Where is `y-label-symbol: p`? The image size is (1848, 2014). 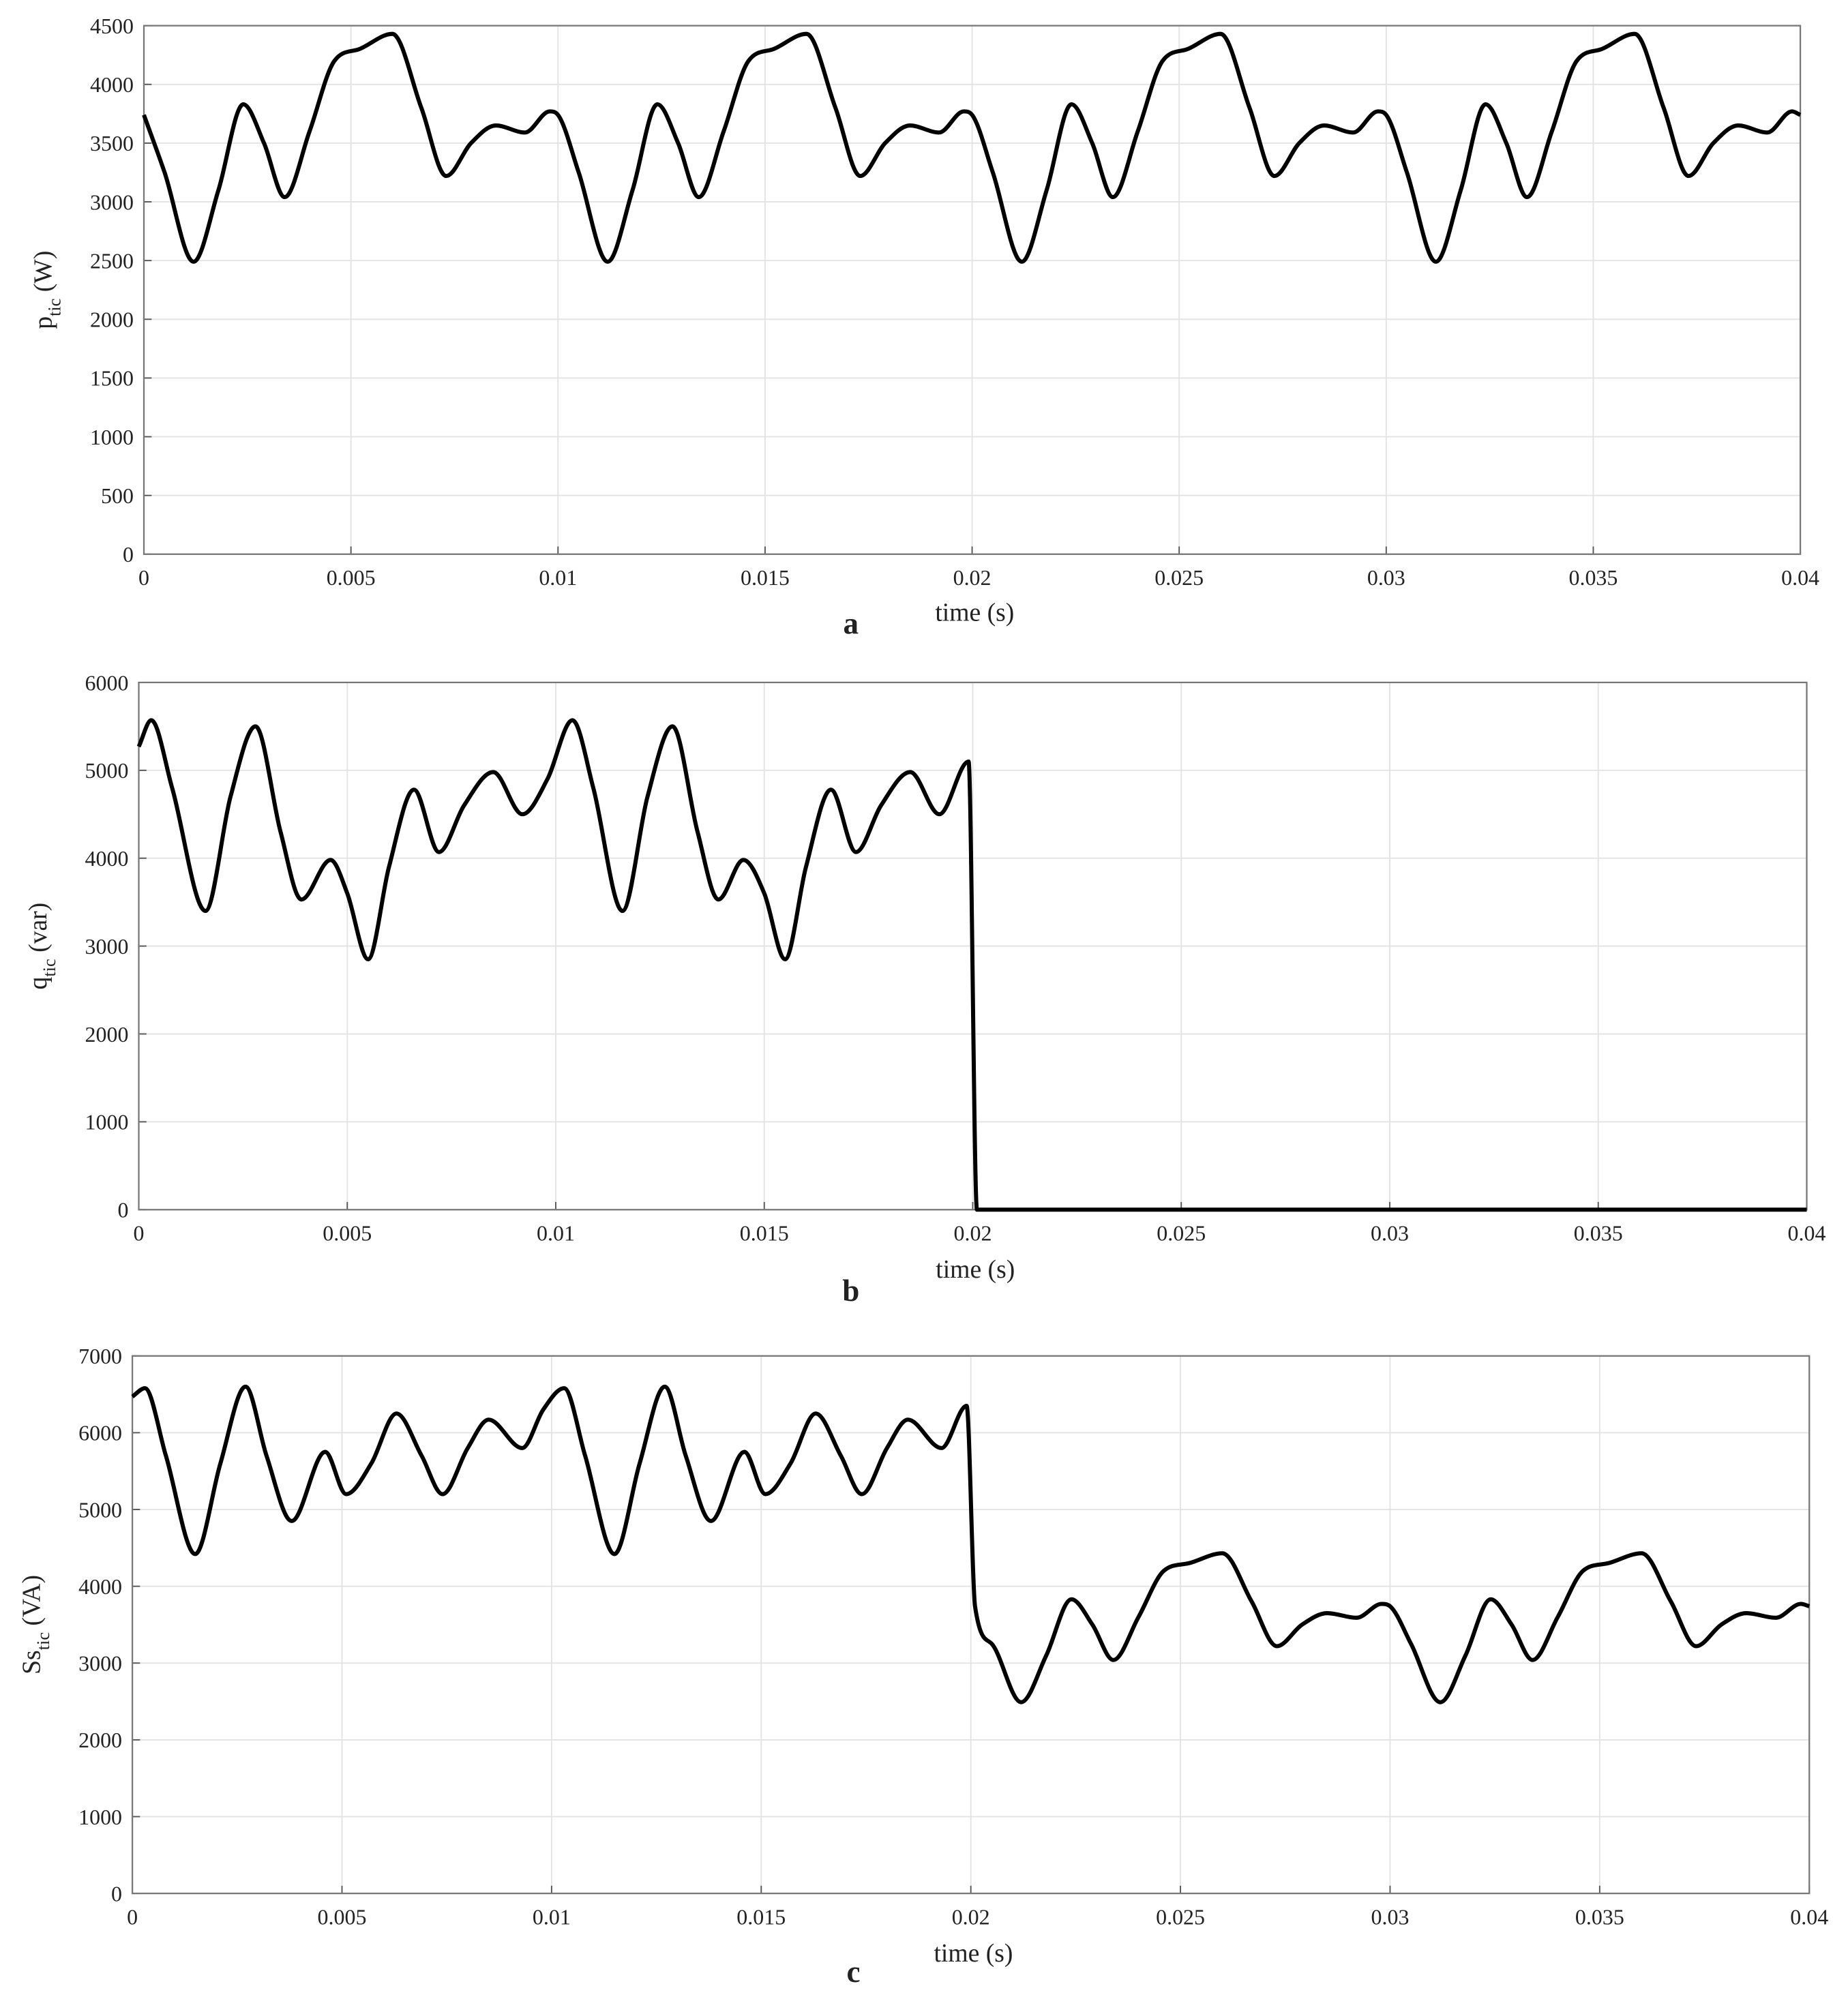 y-label-symbol: p is located at coordinates (43, 323).